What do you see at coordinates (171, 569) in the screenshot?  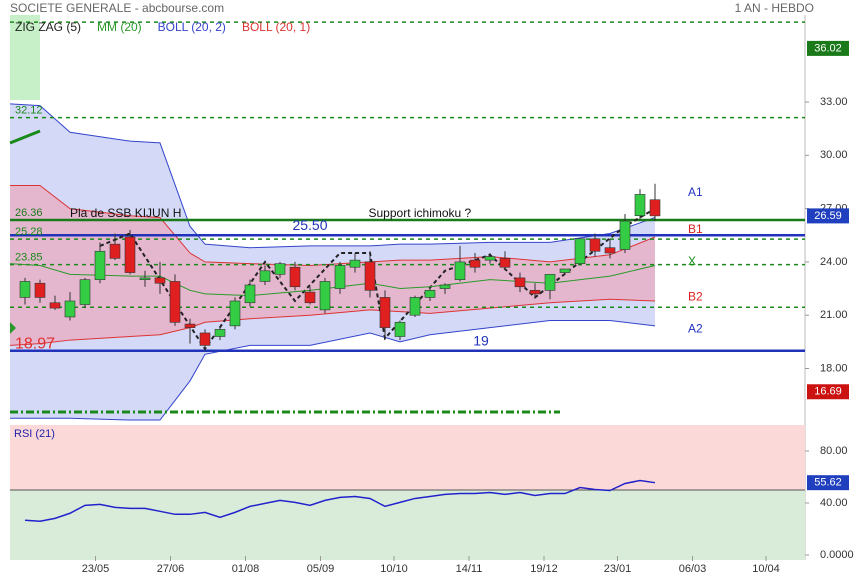 I see `x-tick-label: 27/06` at bounding box center [171, 569].